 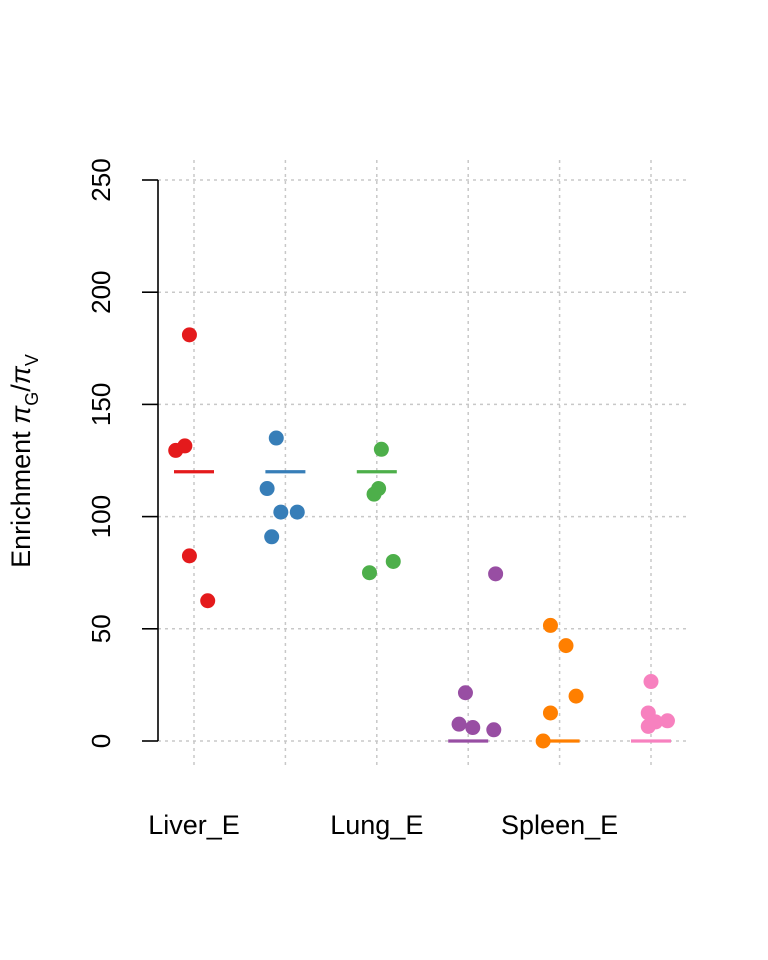 What do you see at coordinates (101, 516) in the screenshot?
I see `y-tick-label-2: 100` at bounding box center [101, 516].